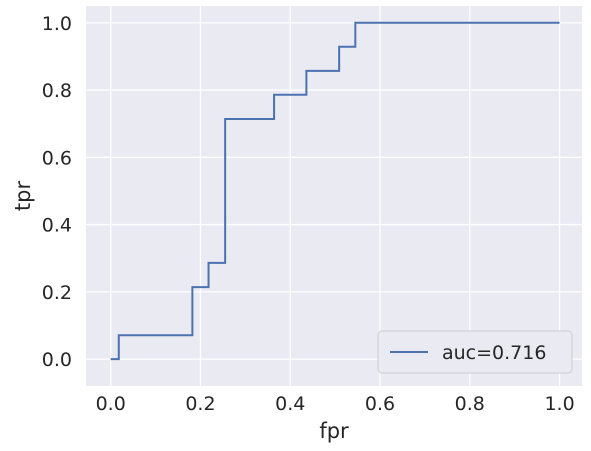 The image size is (591, 451). I want to click on y-tick-label: 0.6, so click(57, 158).